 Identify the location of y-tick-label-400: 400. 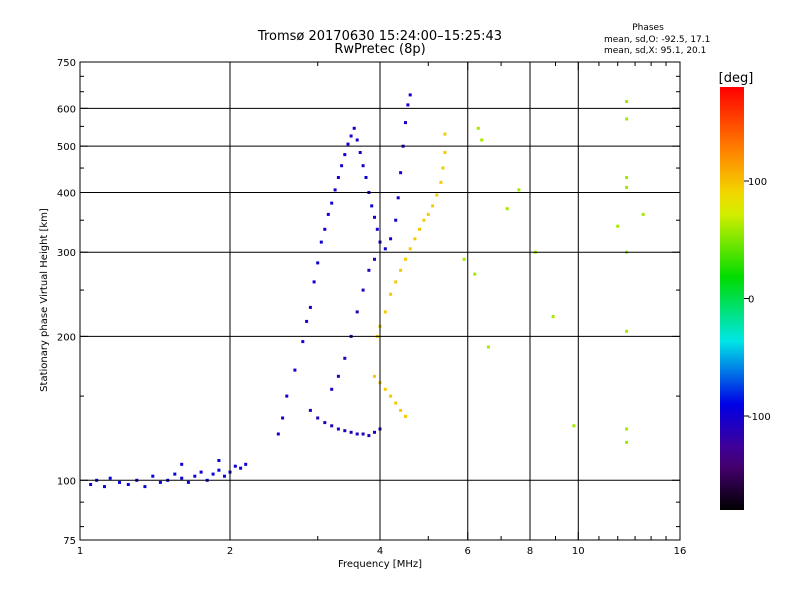
(66, 193).